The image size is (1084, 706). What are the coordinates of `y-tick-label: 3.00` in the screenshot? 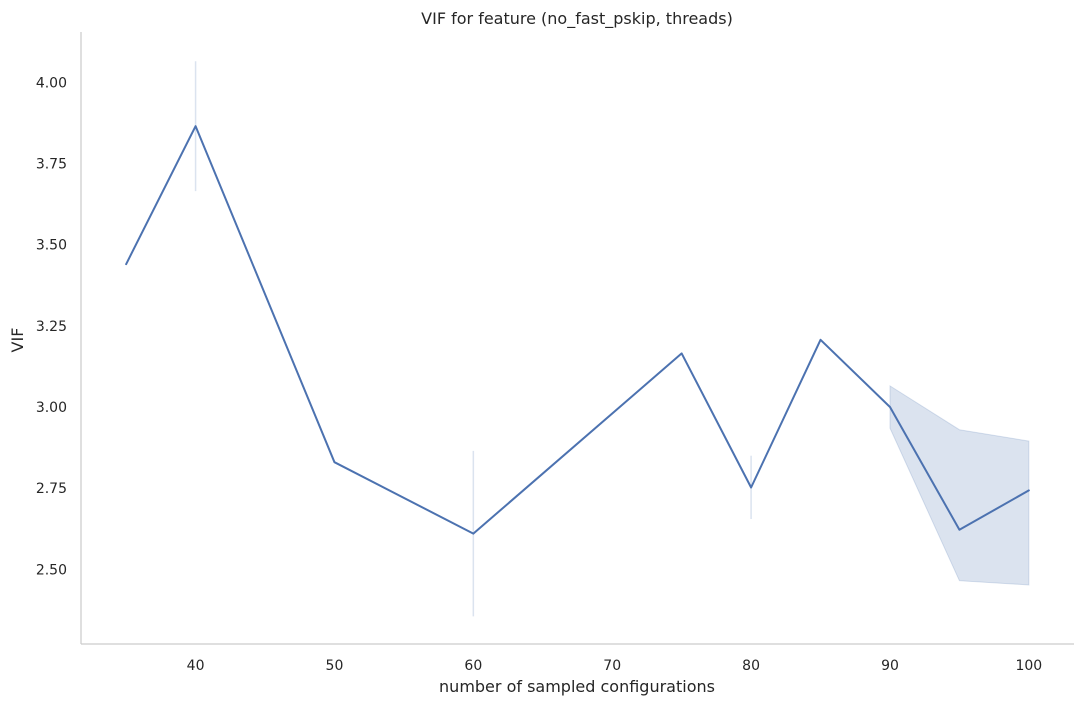 It's located at (51, 408).